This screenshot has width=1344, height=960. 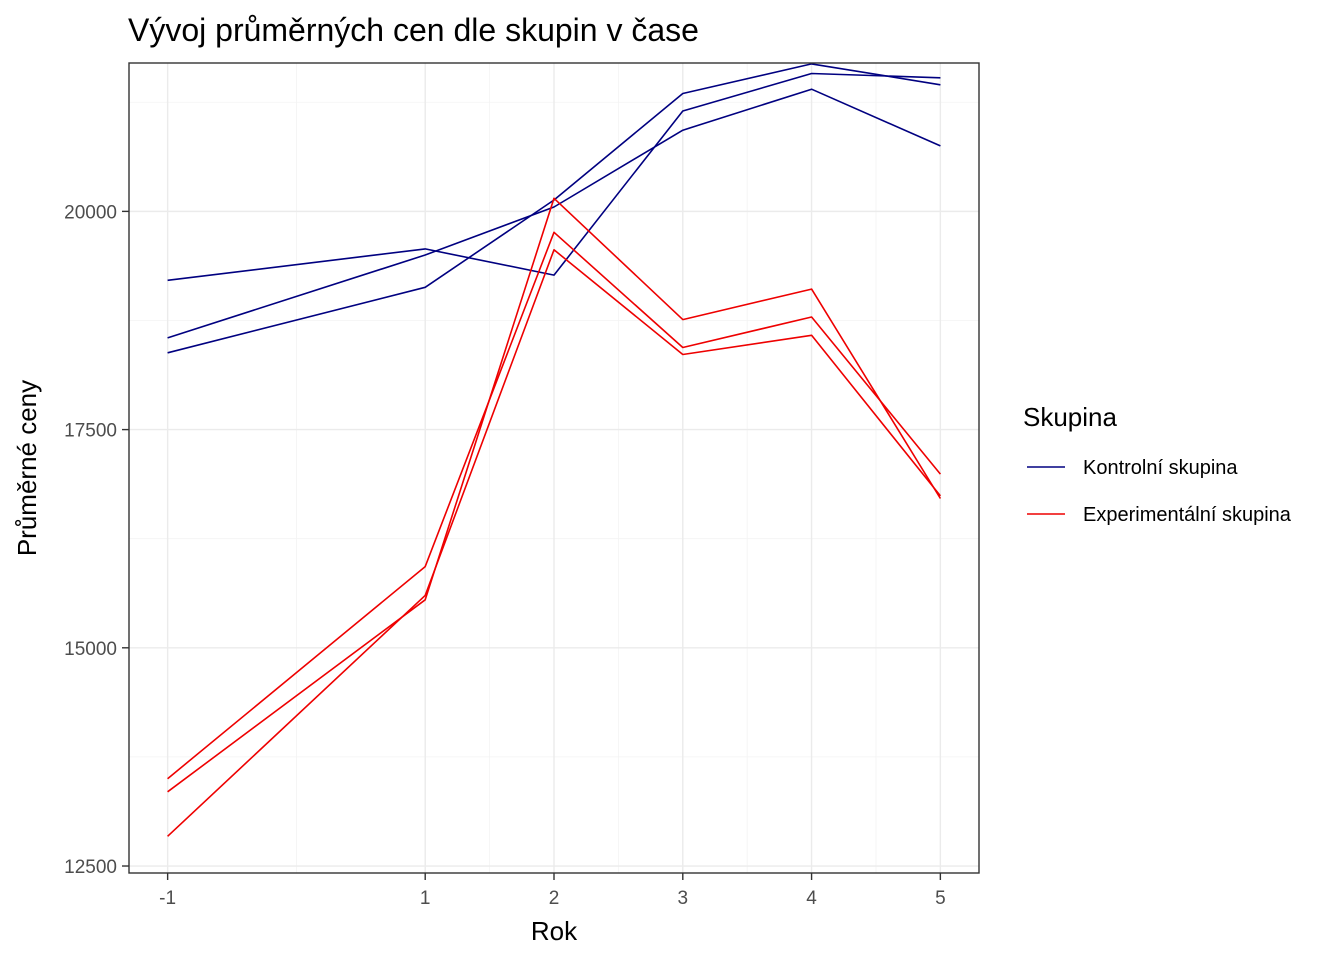 What do you see at coordinates (96, 540) in the screenshot?
I see `y-axis: 12500 15000 17500 20000` at bounding box center [96, 540].